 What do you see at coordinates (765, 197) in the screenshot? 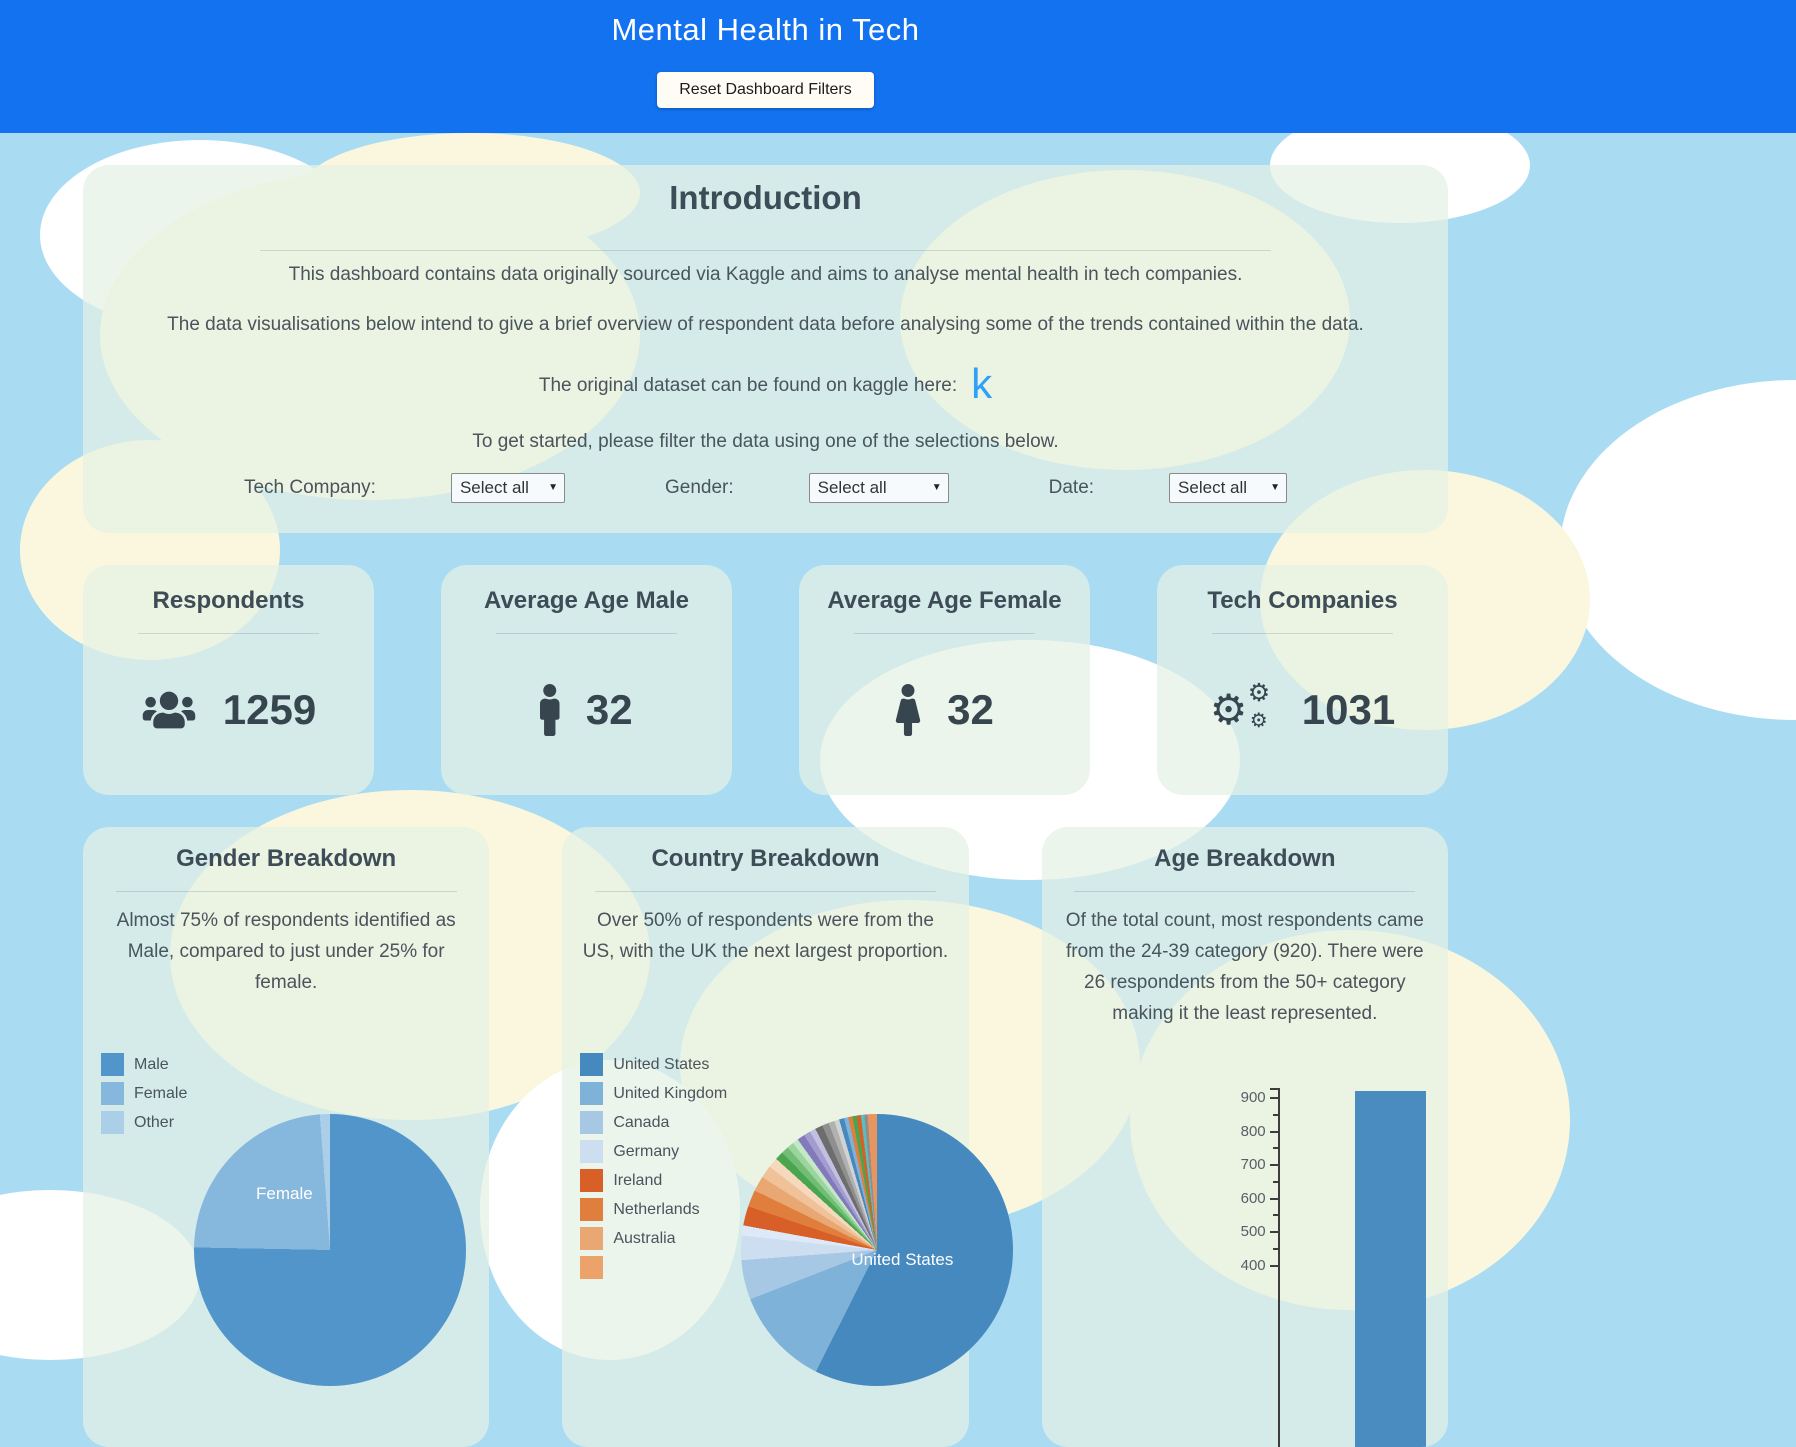
I see `intro-title: Introduction` at bounding box center [765, 197].